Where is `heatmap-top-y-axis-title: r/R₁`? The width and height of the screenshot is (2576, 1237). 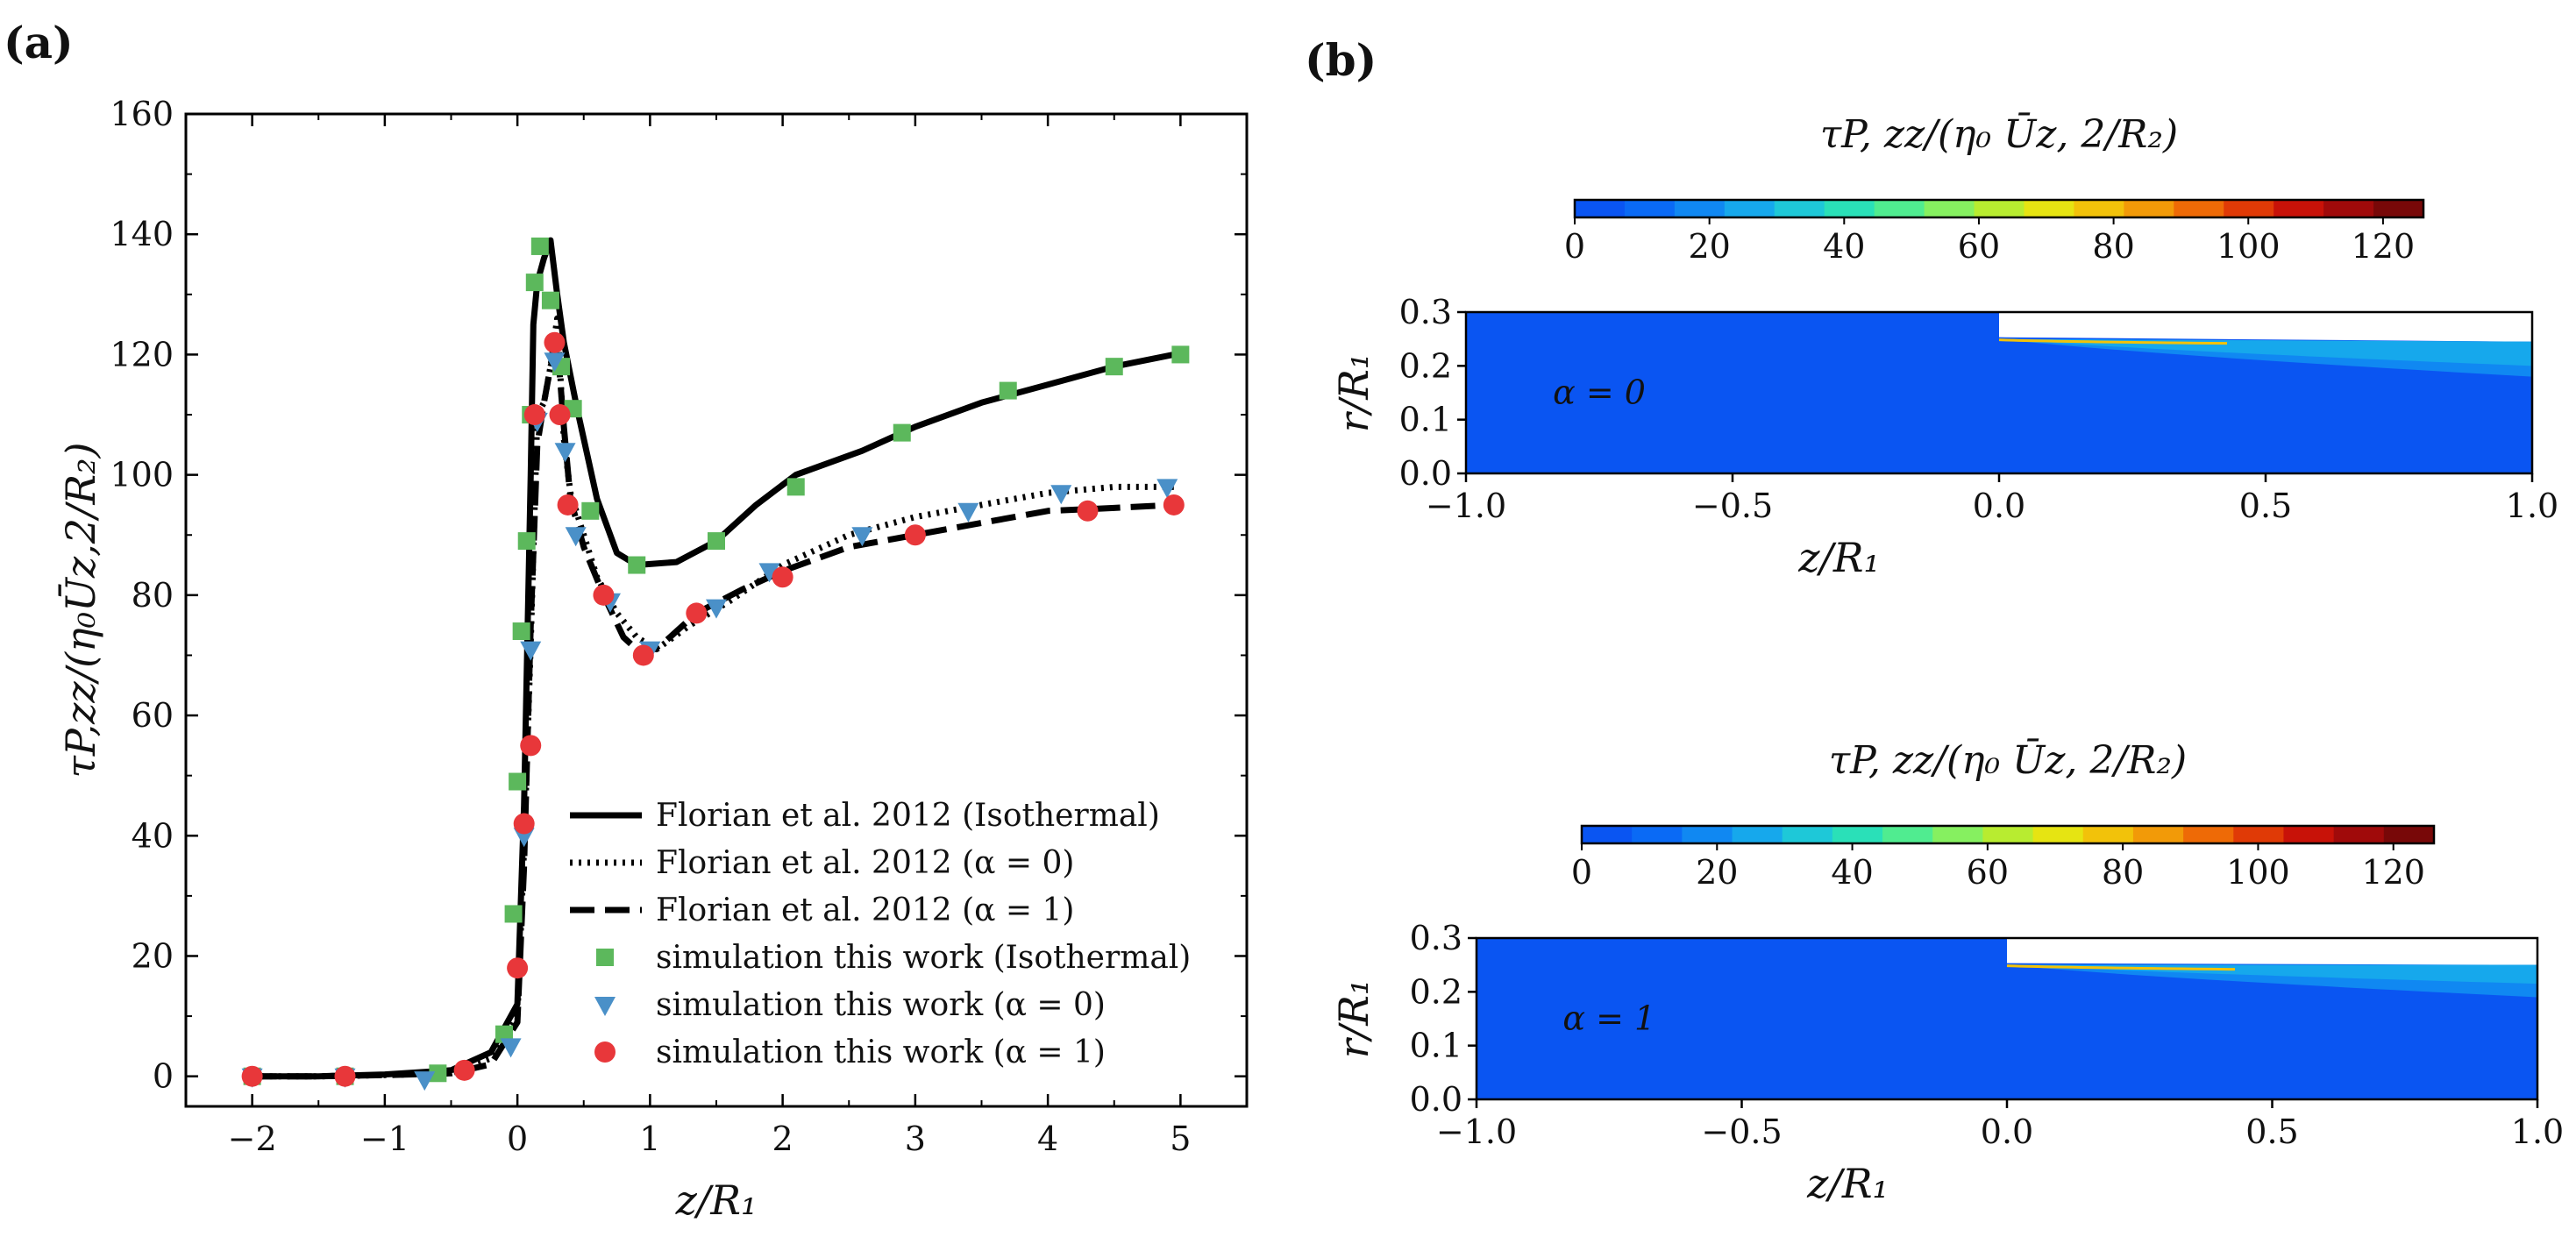
heatmap-top-y-axis-title: r/R₁ is located at coordinates (1353, 393).